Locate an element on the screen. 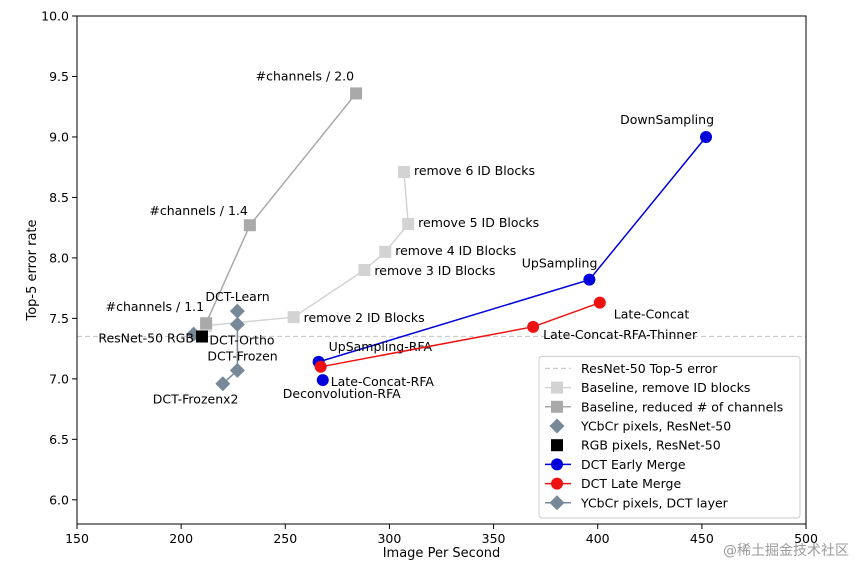  data-label: UpSampling is located at coordinates (560, 263).